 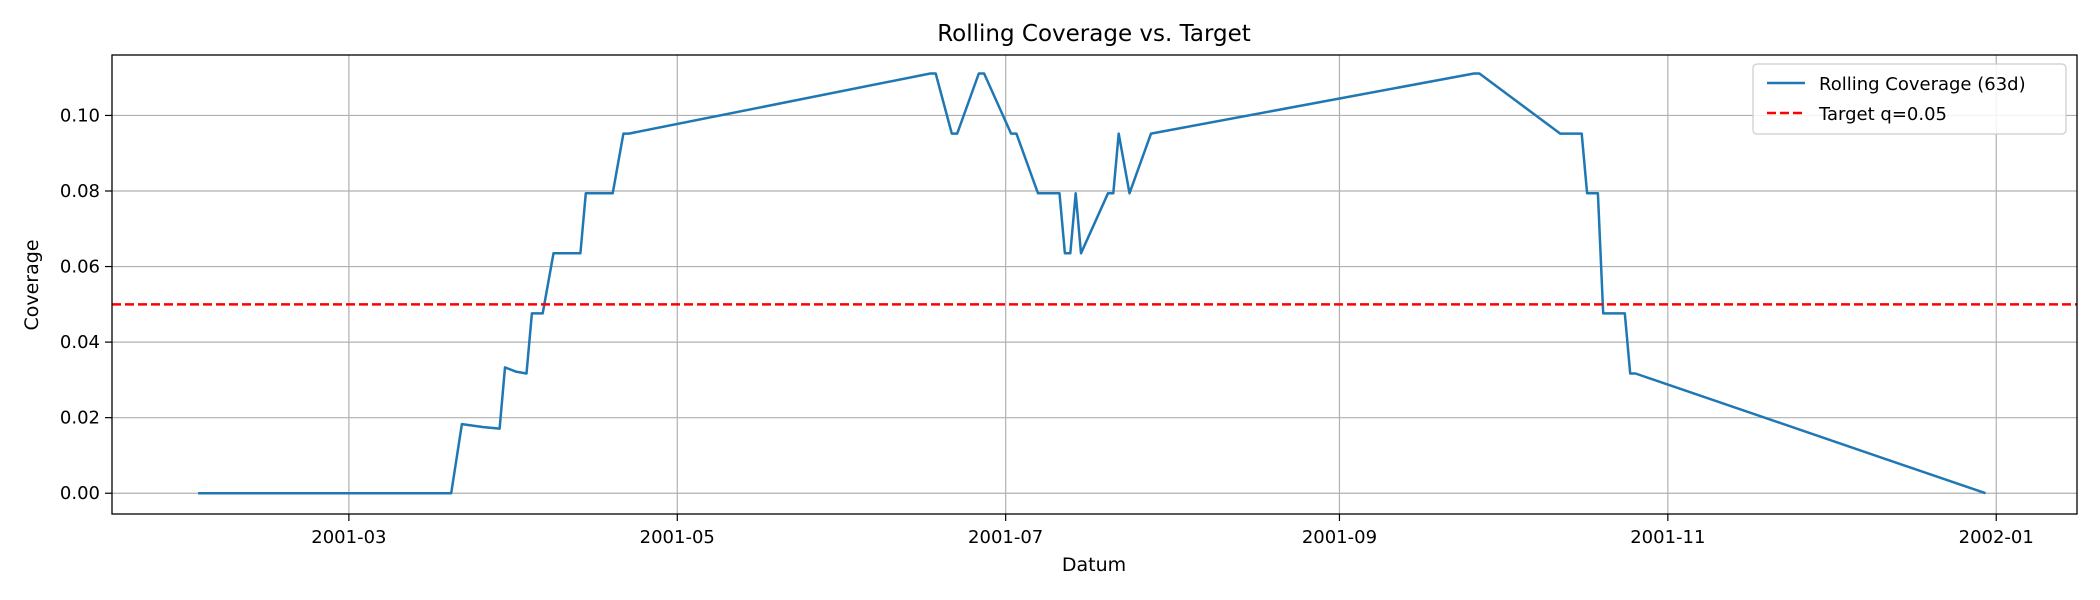 I want to click on x-tick-label: 2001-07, so click(x=1005, y=537).